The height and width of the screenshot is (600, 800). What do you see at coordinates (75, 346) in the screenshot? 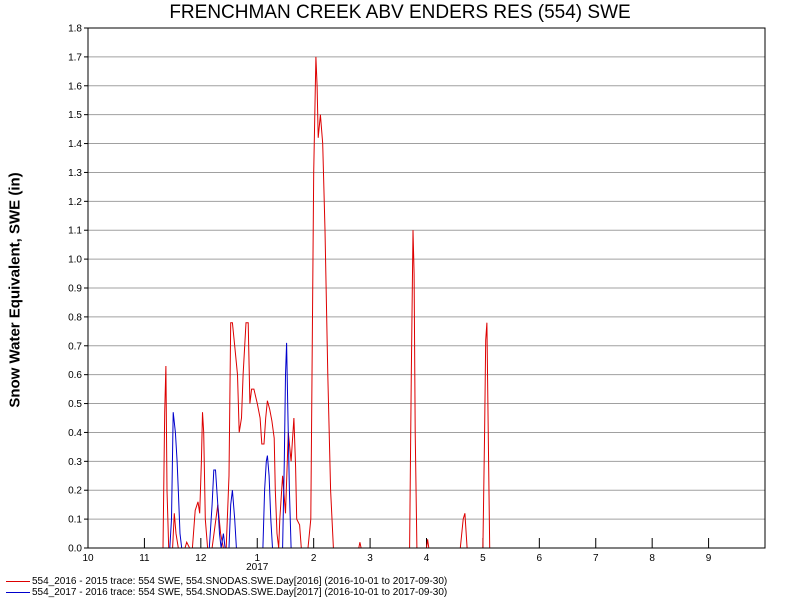
I see `y-tick-label: 0.7` at bounding box center [75, 346].